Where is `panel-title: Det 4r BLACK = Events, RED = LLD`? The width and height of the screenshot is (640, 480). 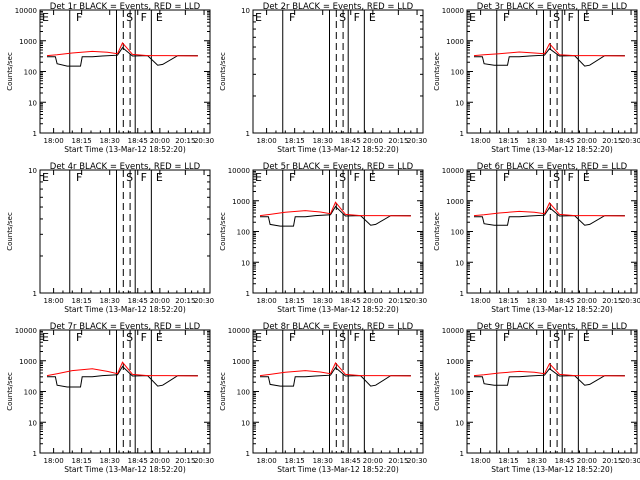
panel-title: Det 4r BLACK = Events, RED = LLD is located at coordinates (125, 167).